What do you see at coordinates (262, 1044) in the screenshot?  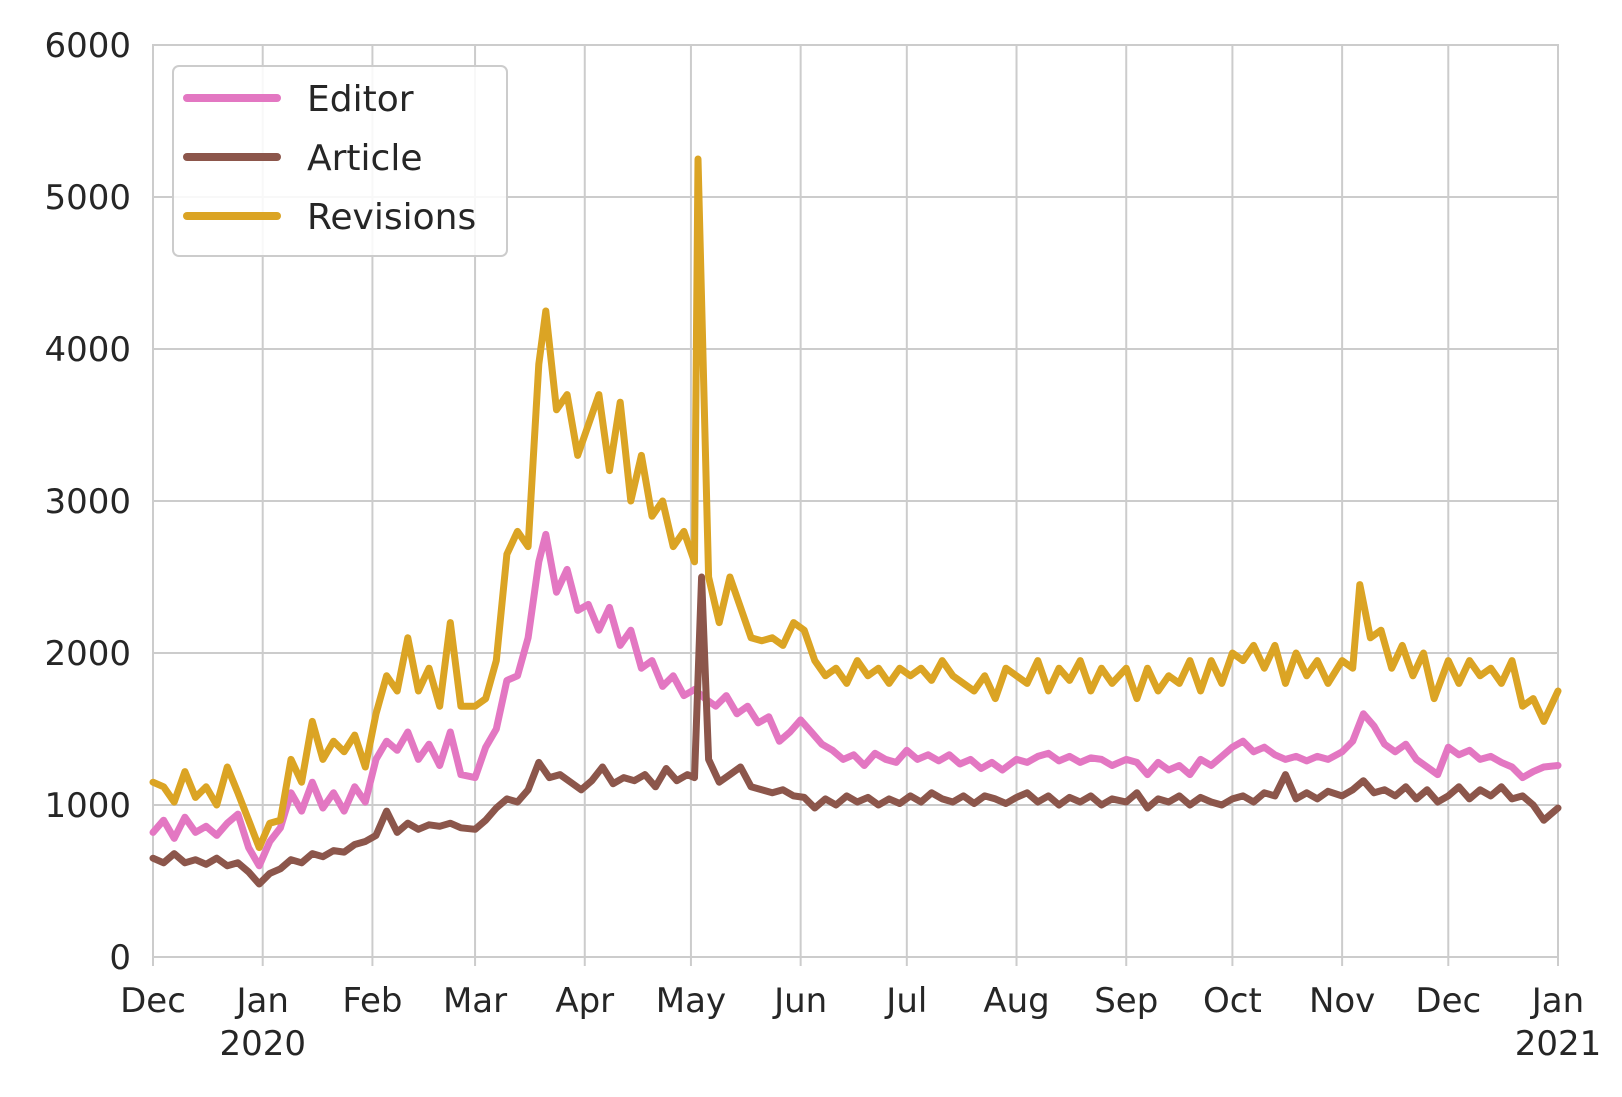 I see `x-tick-year-label: 2020` at bounding box center [262, 1044].